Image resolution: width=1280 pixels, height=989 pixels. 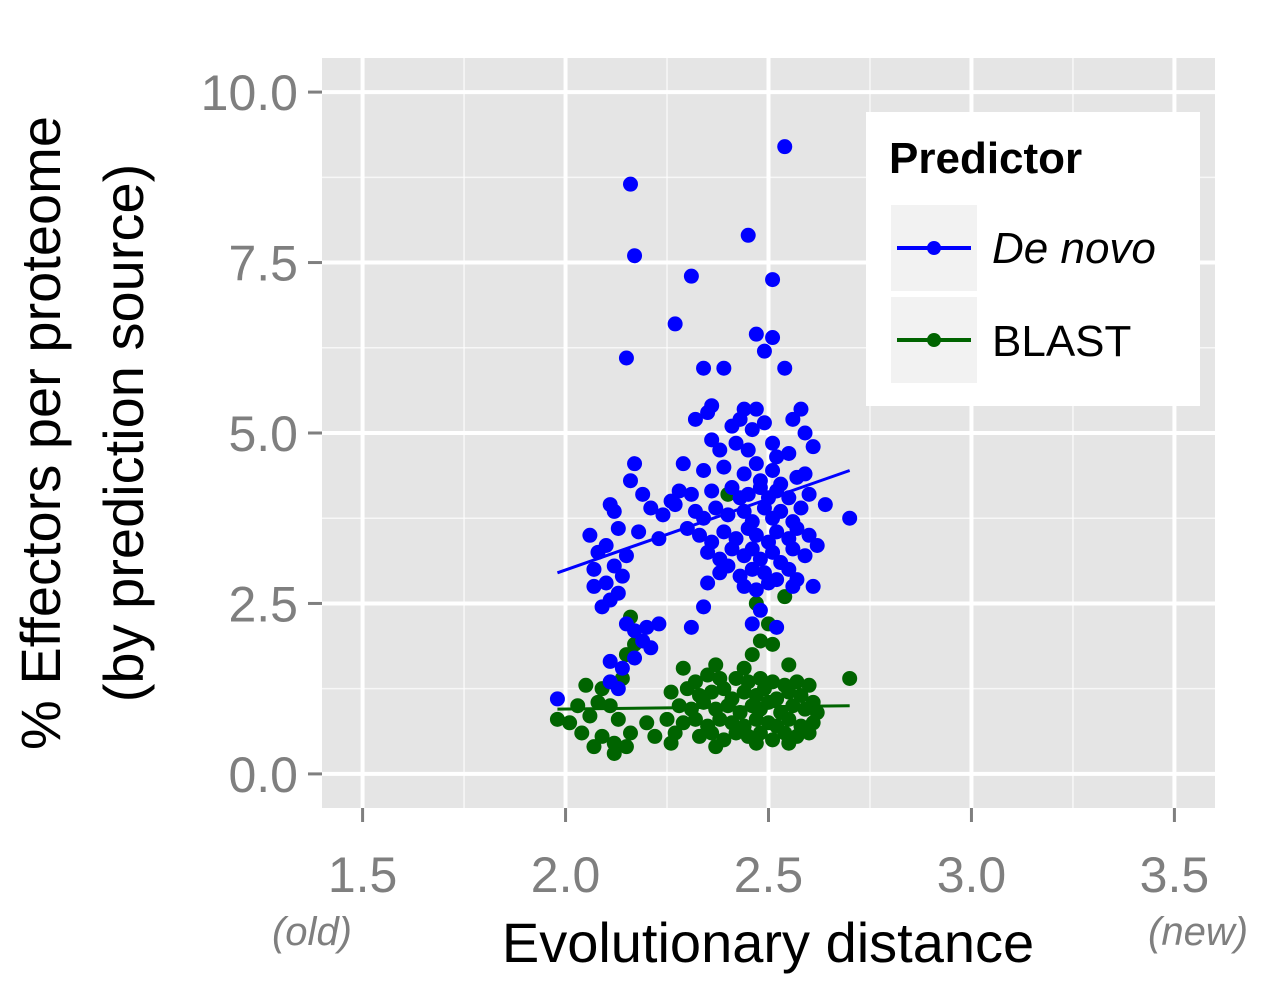 What do you see at coordinates (1198, 932) in the screenshot?
I see `x-axis-note-new: (new)` at bounding box center [1198, 932].